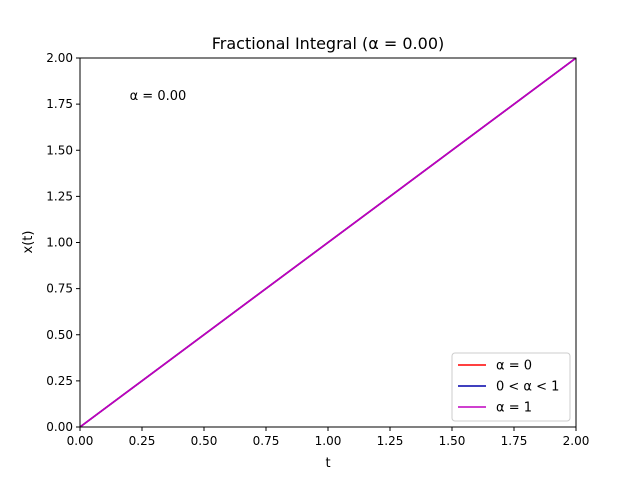 The width and height of the screenshot is (640, 480). I want to click on y-axis-ticks: 0.00 0.25 0.50 0.75 1.00 1.25 1.50 1.75 2.00, so click(63, 242).